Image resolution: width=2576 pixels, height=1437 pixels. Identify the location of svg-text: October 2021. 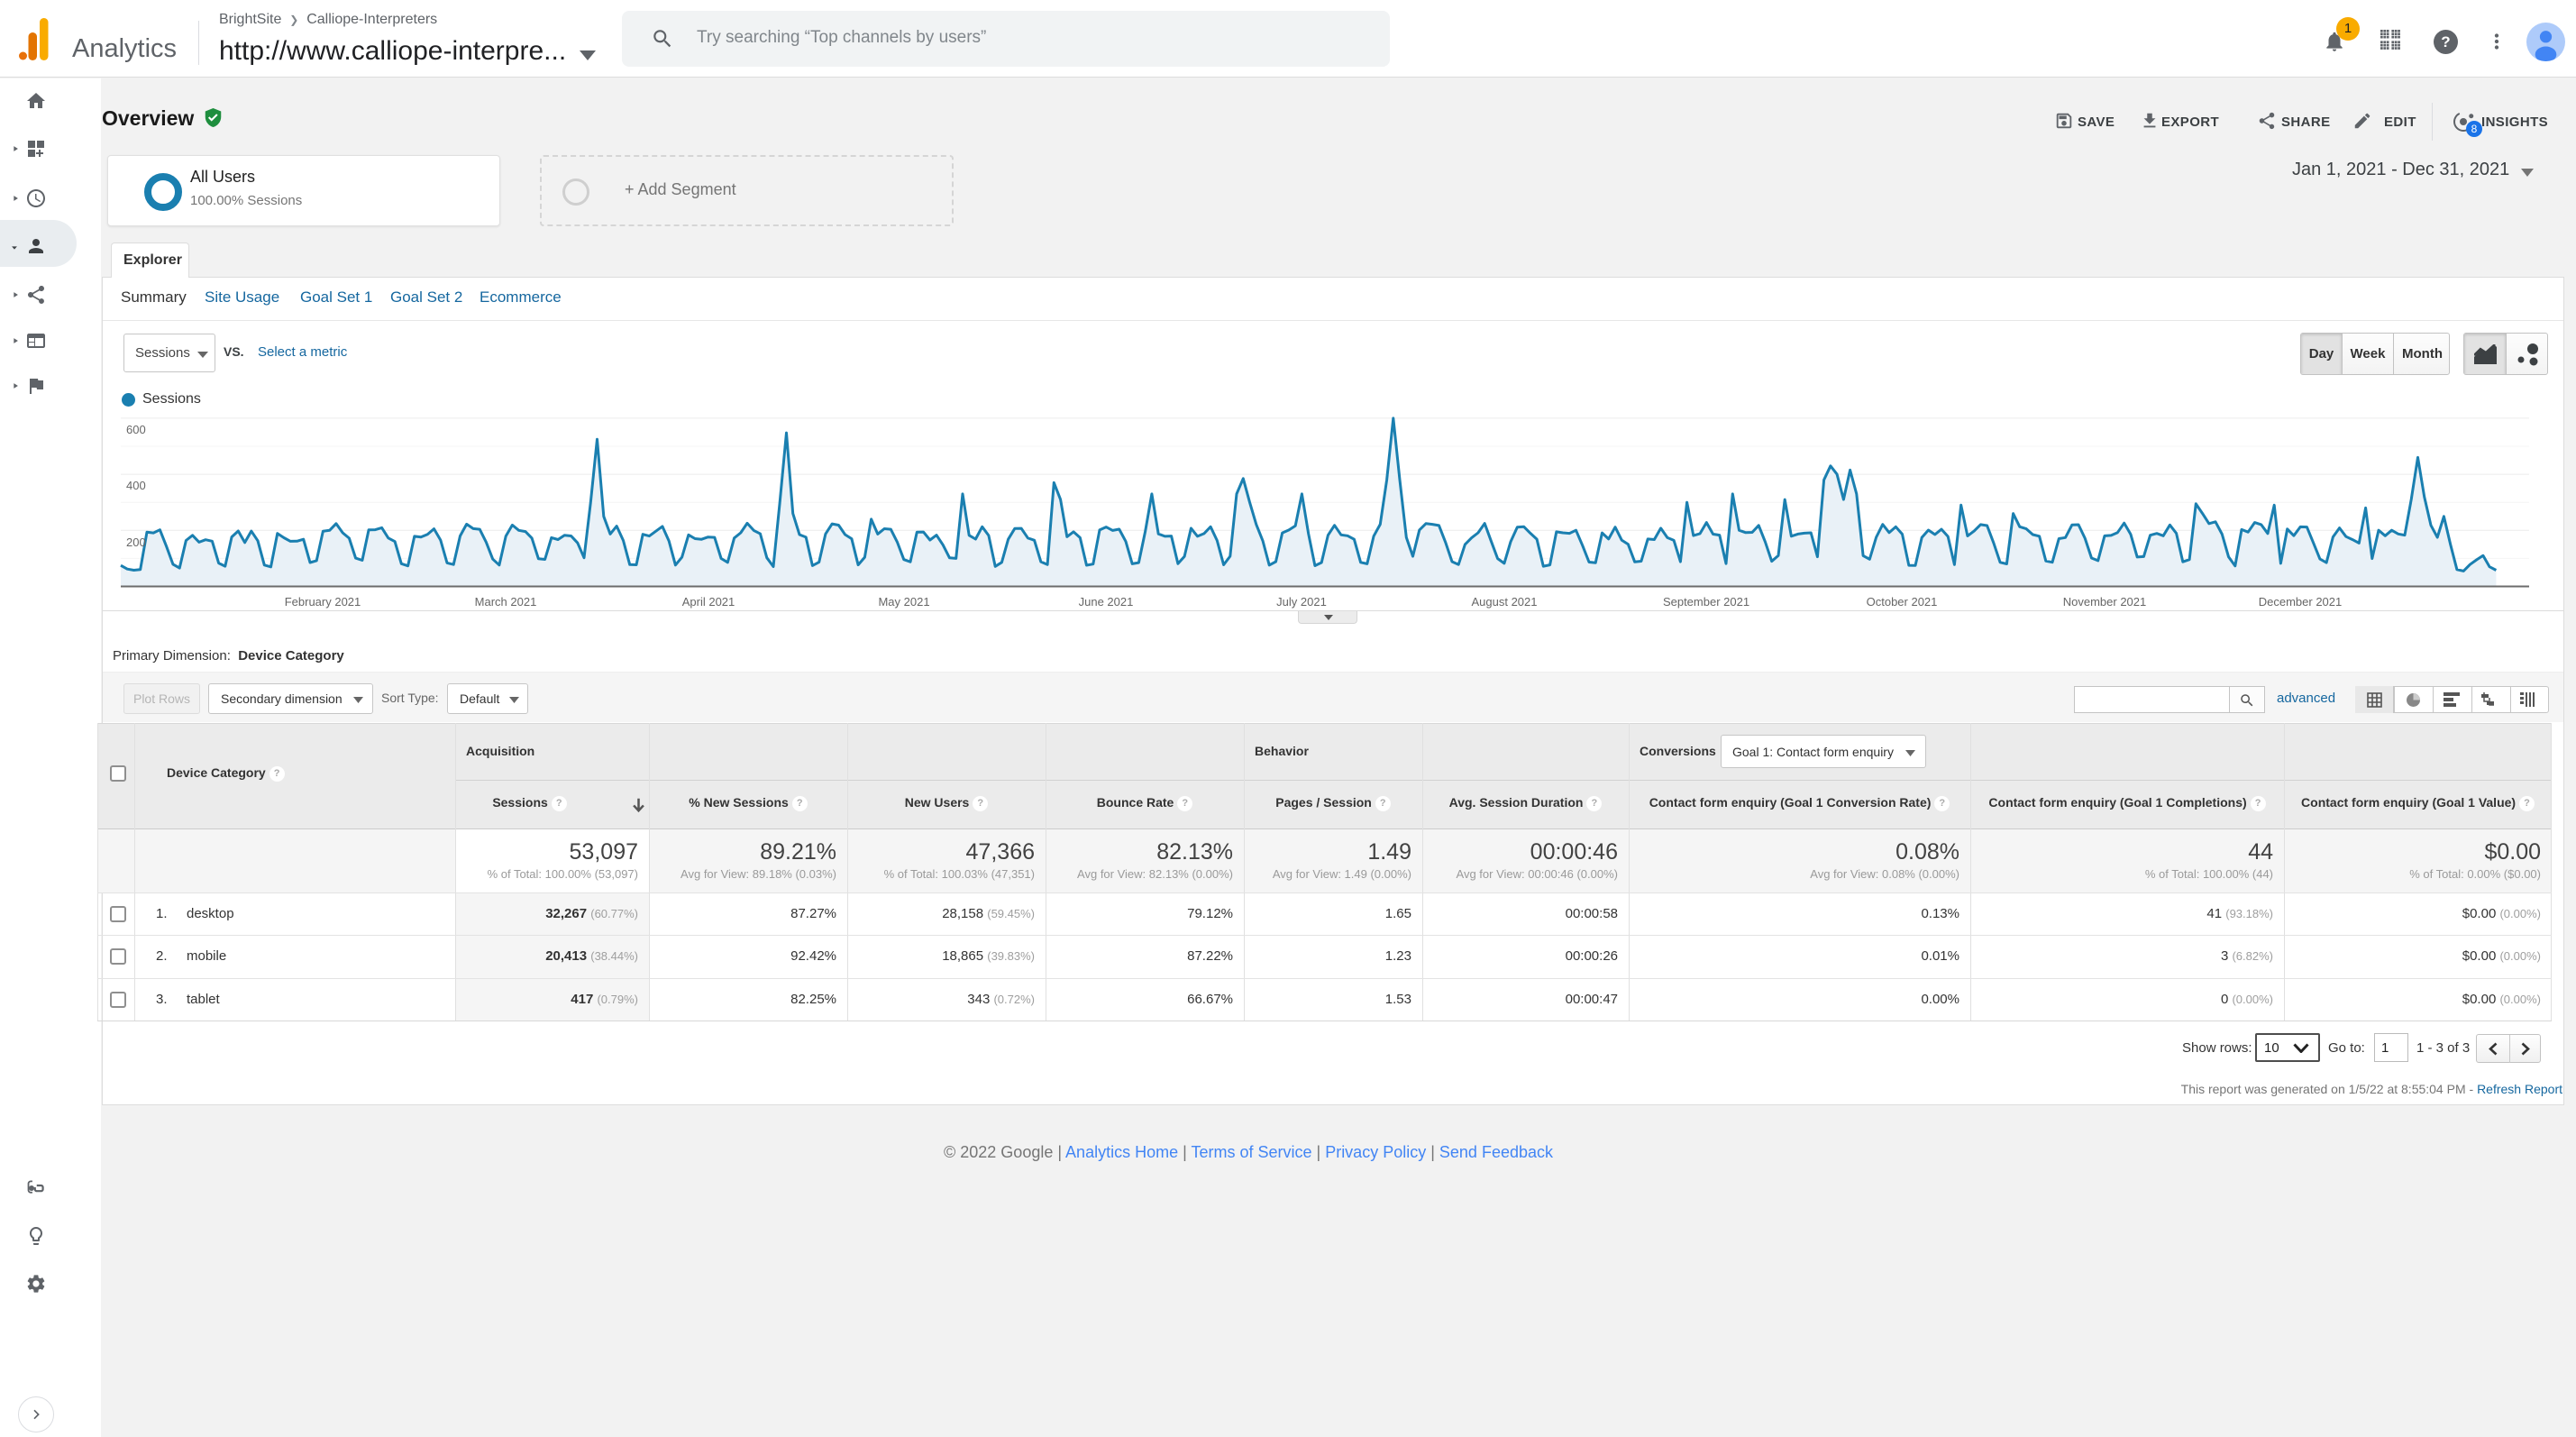
(1902, 602).